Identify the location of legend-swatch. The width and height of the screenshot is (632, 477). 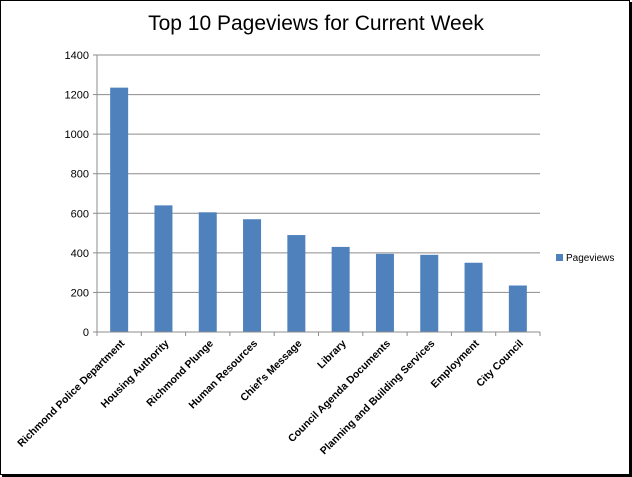
(559, 257).